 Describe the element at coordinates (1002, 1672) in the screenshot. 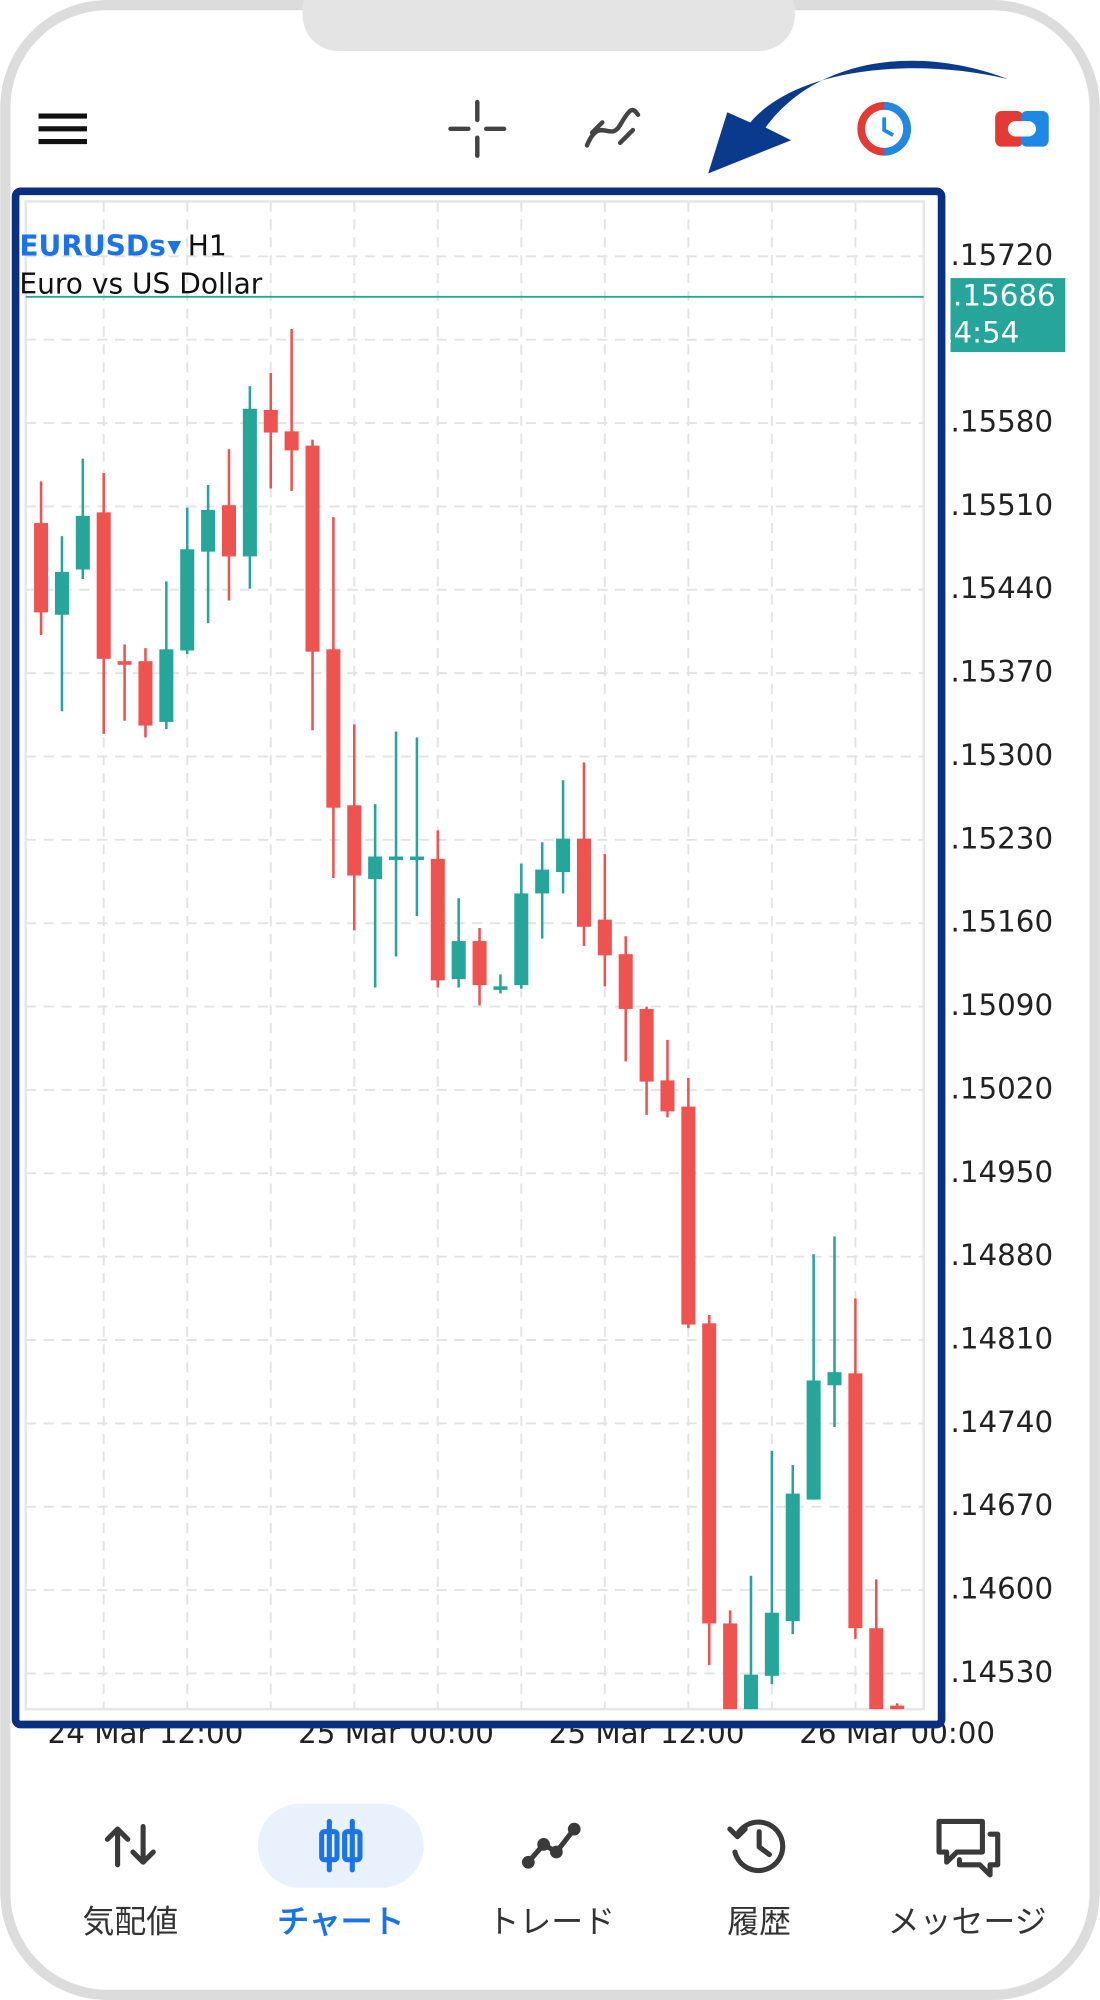

I see `y-tick-label: .14530` at that location.